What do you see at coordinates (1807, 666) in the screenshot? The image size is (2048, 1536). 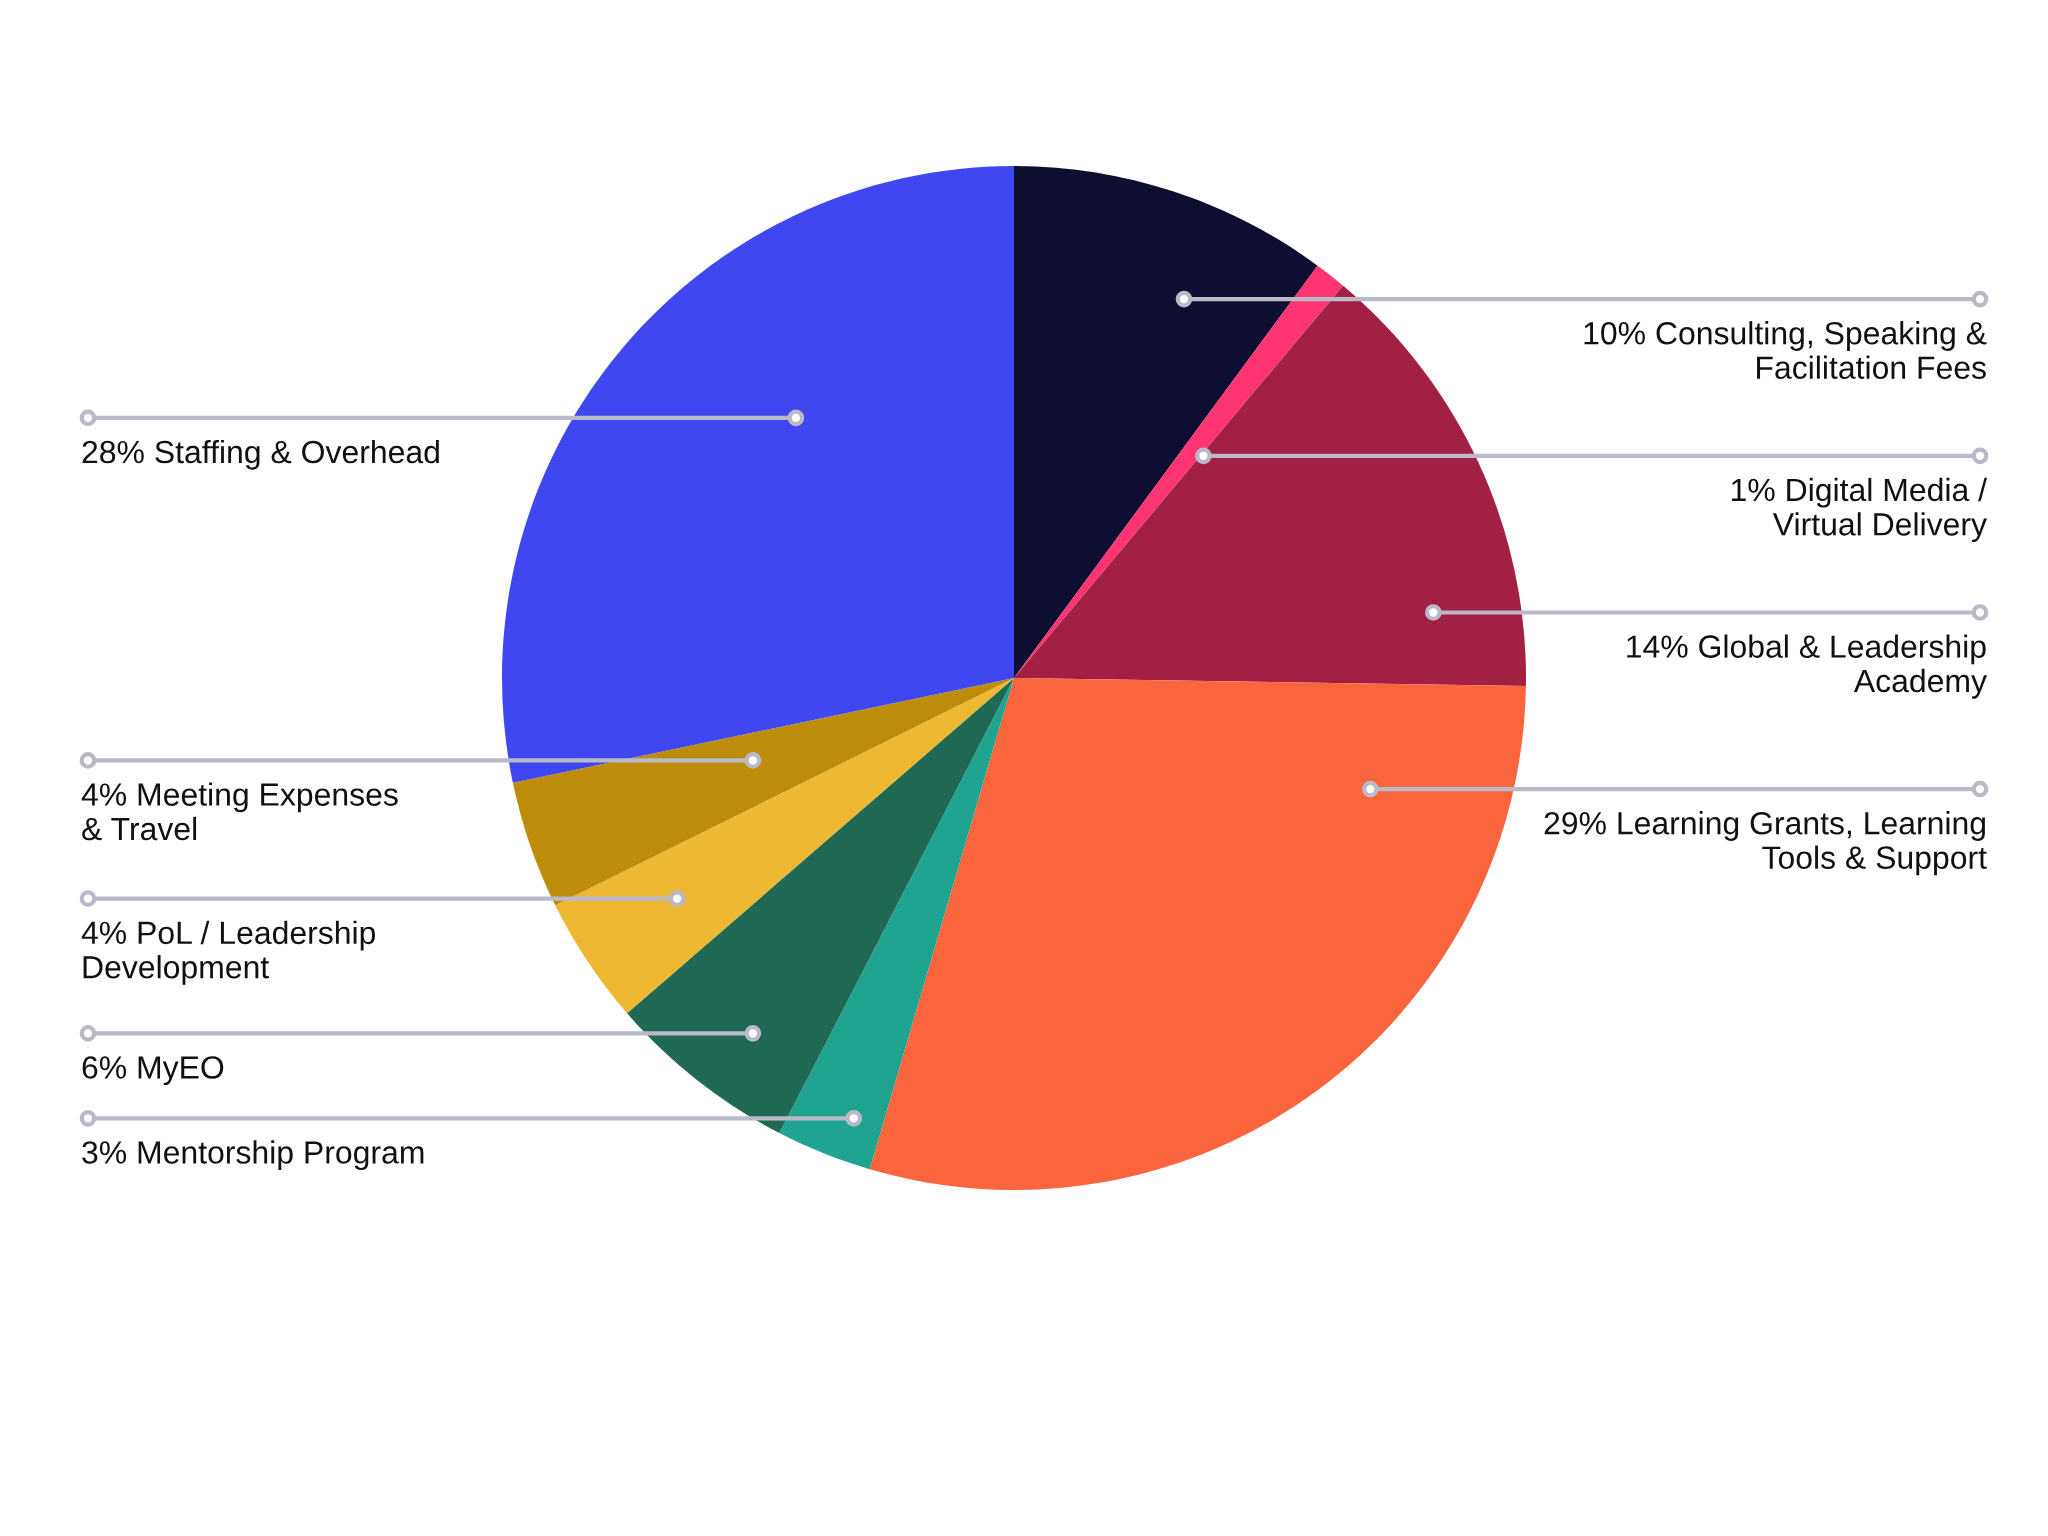 I see `slice-label: 14% Global & Leadership Academy` at bounding box center [1807, 666].